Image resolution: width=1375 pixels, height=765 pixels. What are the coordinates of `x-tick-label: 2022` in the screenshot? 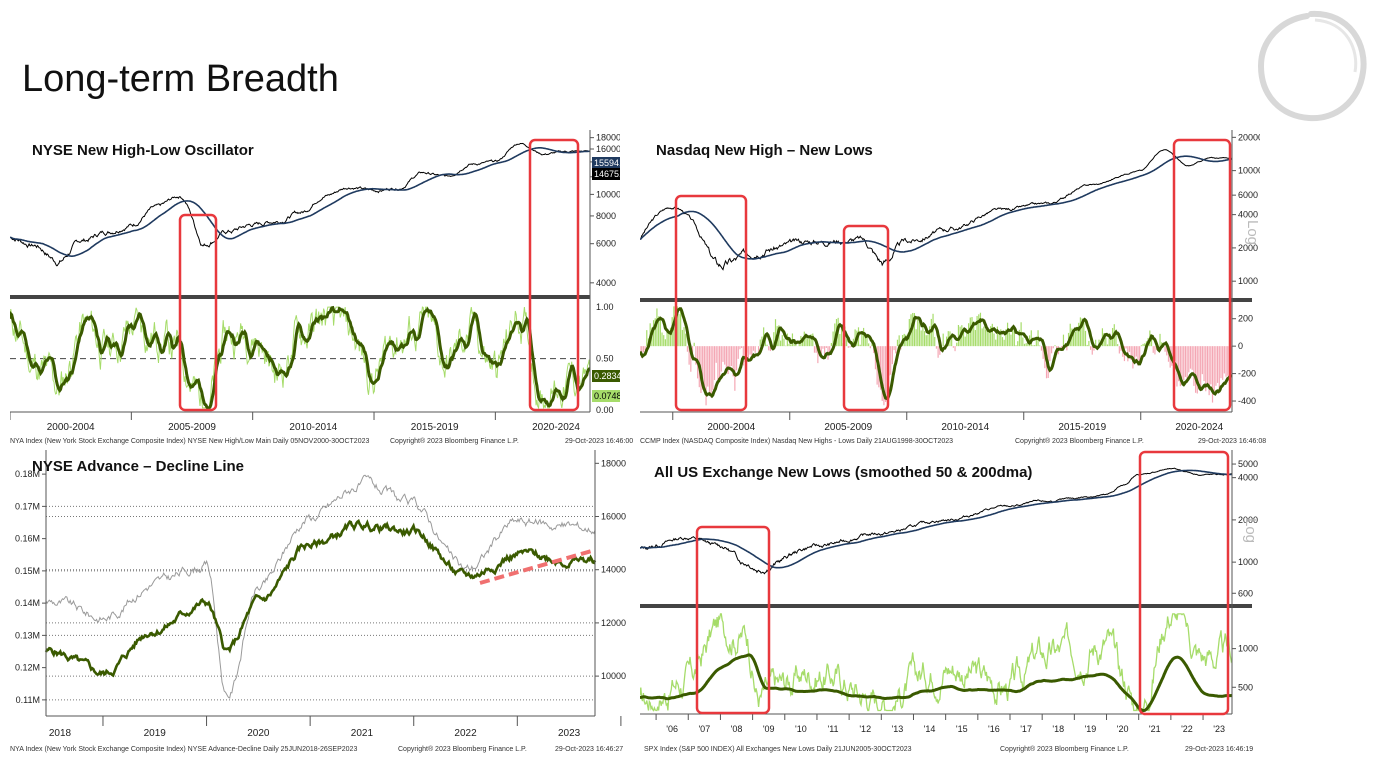 It's located at (465, 733).